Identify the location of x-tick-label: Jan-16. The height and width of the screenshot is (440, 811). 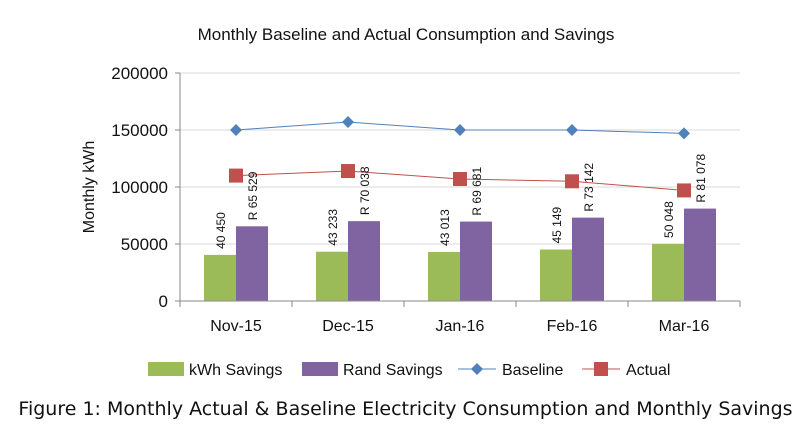
(460, 326).